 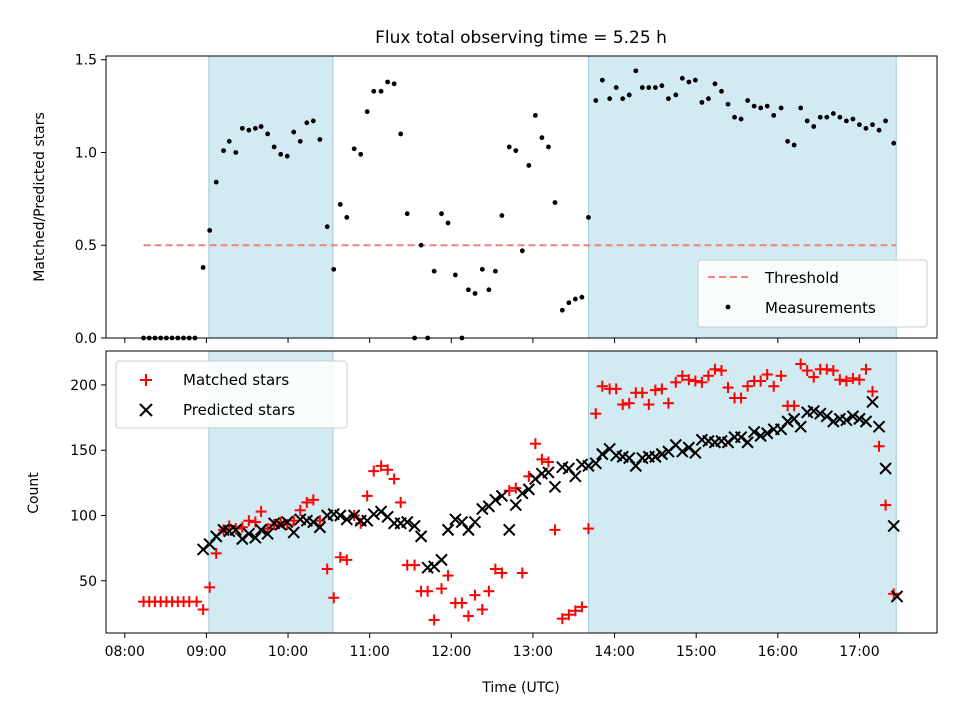 What do you see at coordinates (696, 652) in the screenshot?
I see `x-tick-label: 15:00` at bounding box center [696, 652].